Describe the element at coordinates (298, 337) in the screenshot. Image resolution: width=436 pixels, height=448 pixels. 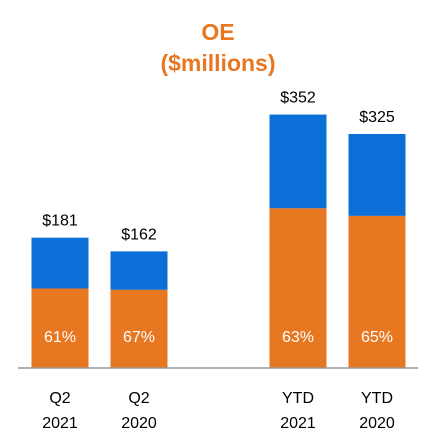
I see `bar-percent-label: 63%` at that location.